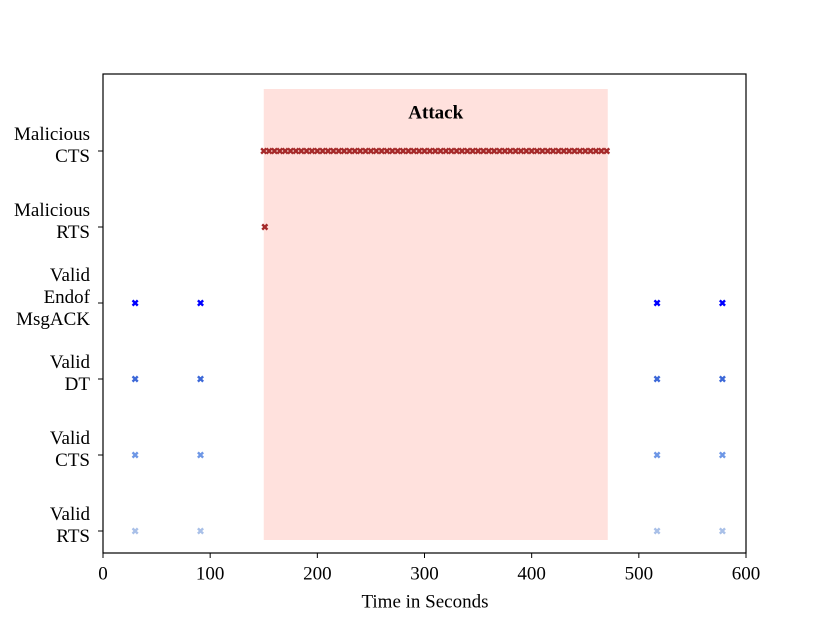 The image size is (830, 623). I want to click on y-tick-label: Valid DT, so click(70, 373).